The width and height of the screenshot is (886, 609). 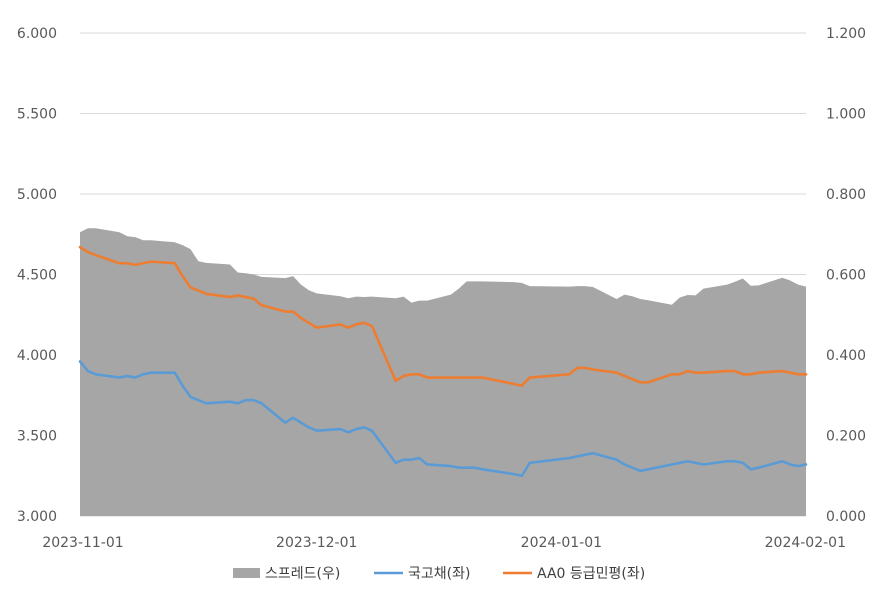 What do you see at coordinates (846, 115) in the screenshot?
I see `y-right-tick-label: 1.000` at bounding box center [846, 115].